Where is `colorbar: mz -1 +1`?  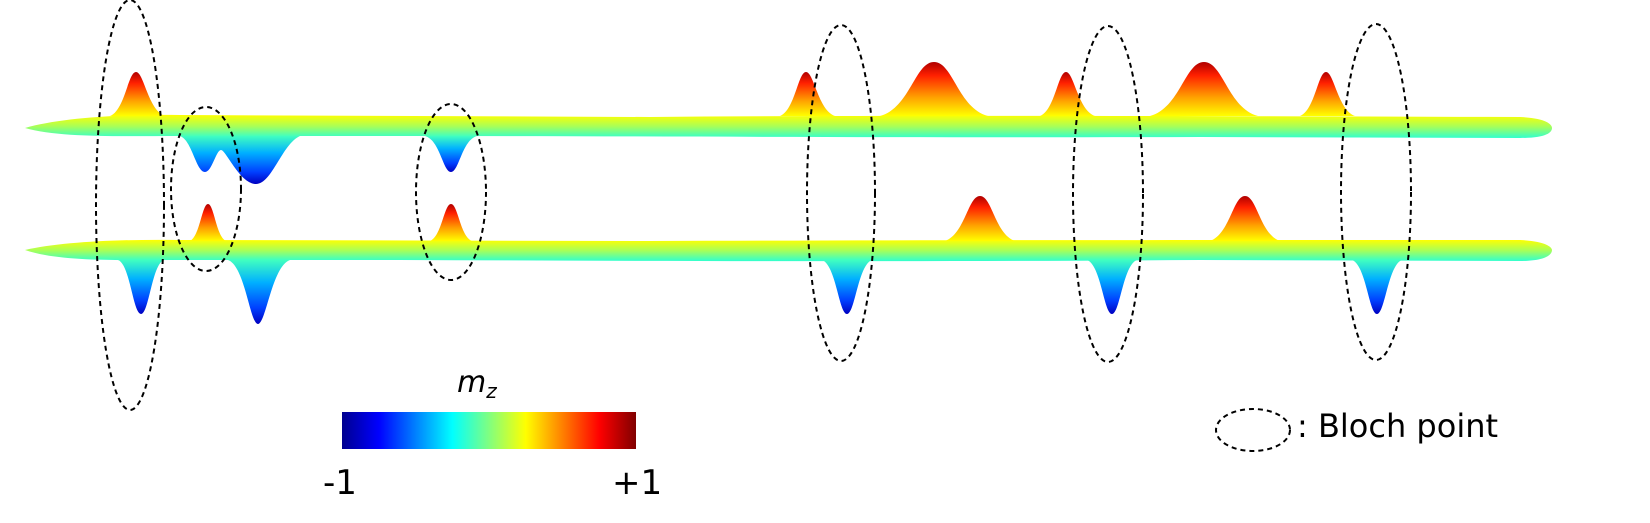
colorbar: mz -1 +1 is located at coordinates (492, 434).